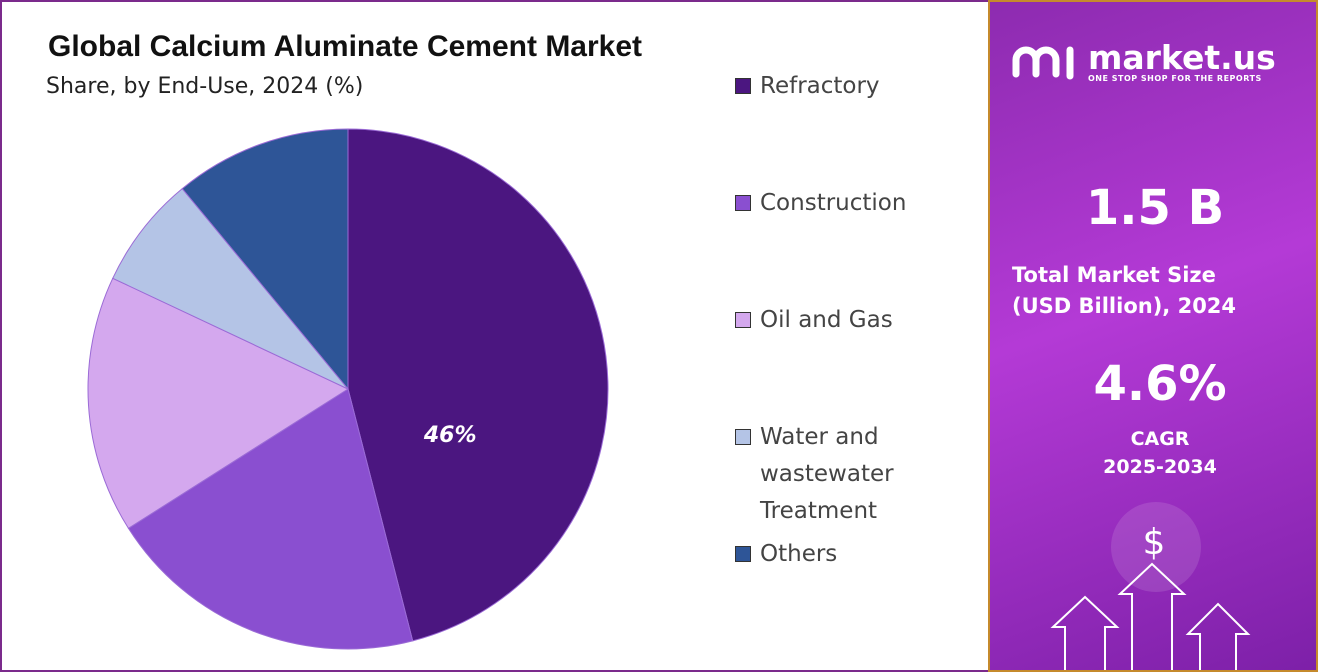  I want to click on market-size: 1.5 B, so click(1155, 208).